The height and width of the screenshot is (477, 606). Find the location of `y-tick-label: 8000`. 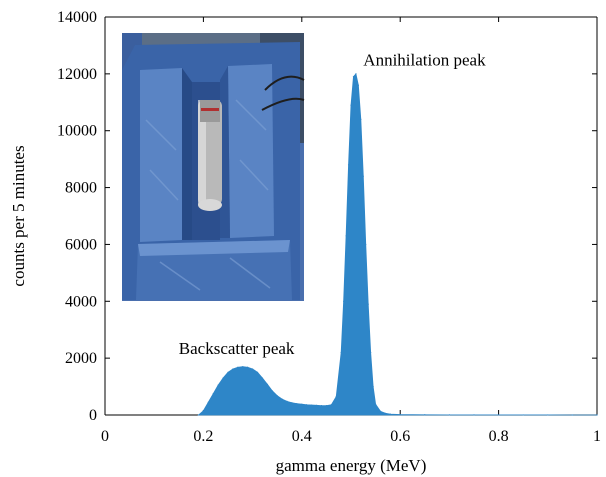

y-tick-label: 8000 is located at coordinates (81, 188).